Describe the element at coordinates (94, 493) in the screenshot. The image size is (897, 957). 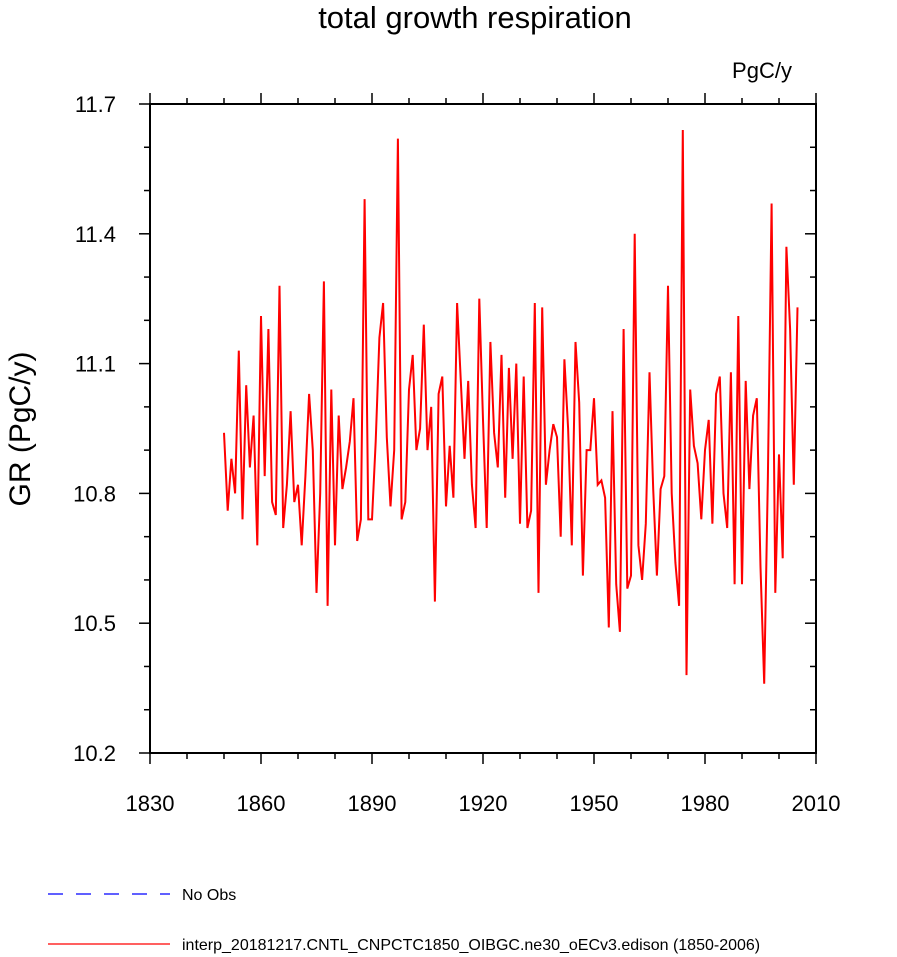
I see `y-tick-label: 10.8` at that location.